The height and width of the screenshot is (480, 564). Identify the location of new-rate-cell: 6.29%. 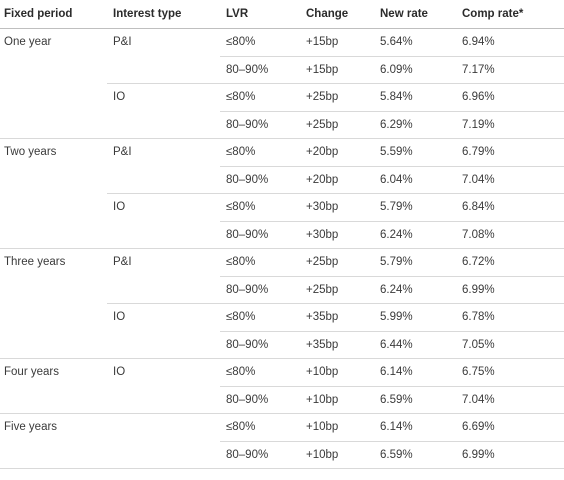
(396, 125).